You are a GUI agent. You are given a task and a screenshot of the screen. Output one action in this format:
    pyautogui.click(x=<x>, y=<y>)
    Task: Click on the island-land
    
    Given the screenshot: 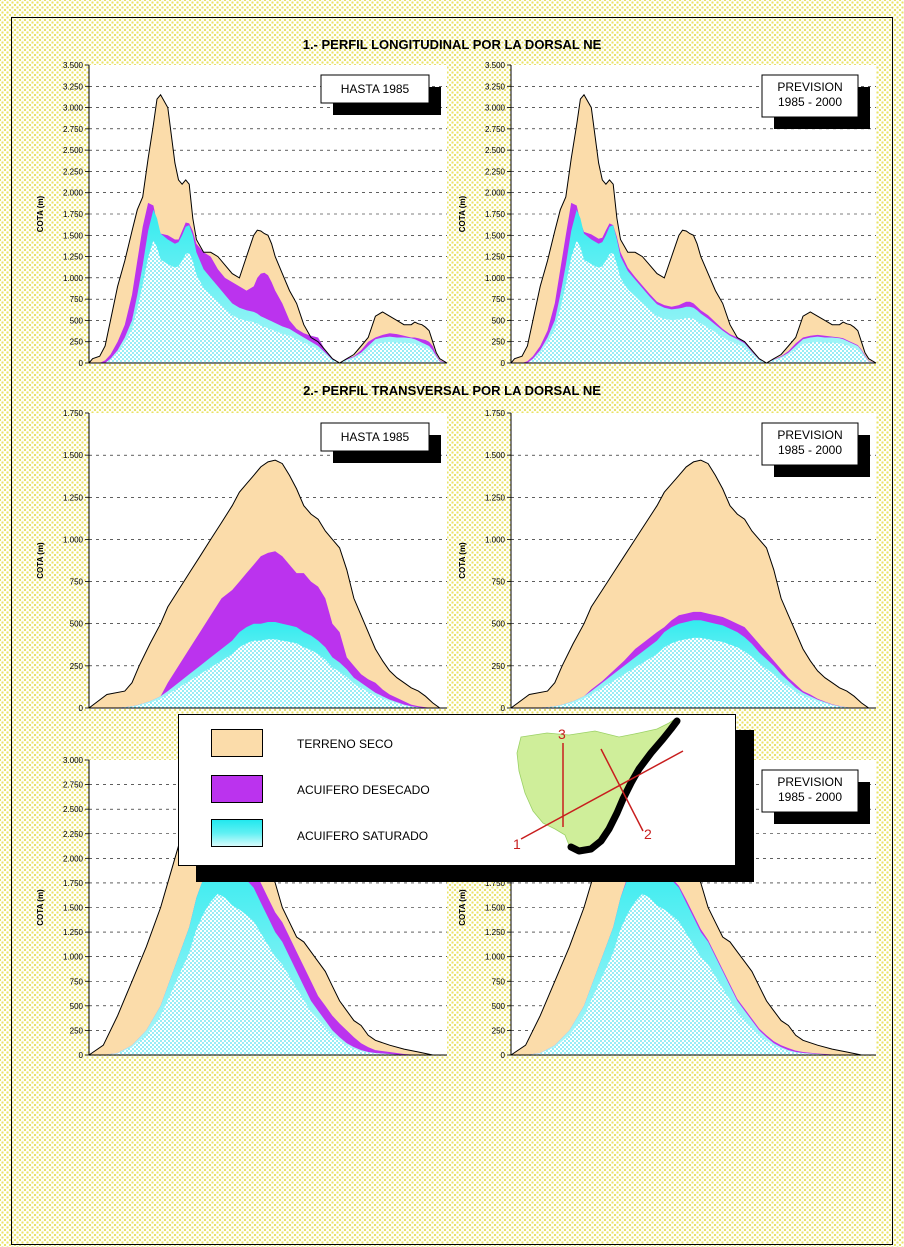 What is the action you would take?
    pyautogui.click(x=597, y=785)
    